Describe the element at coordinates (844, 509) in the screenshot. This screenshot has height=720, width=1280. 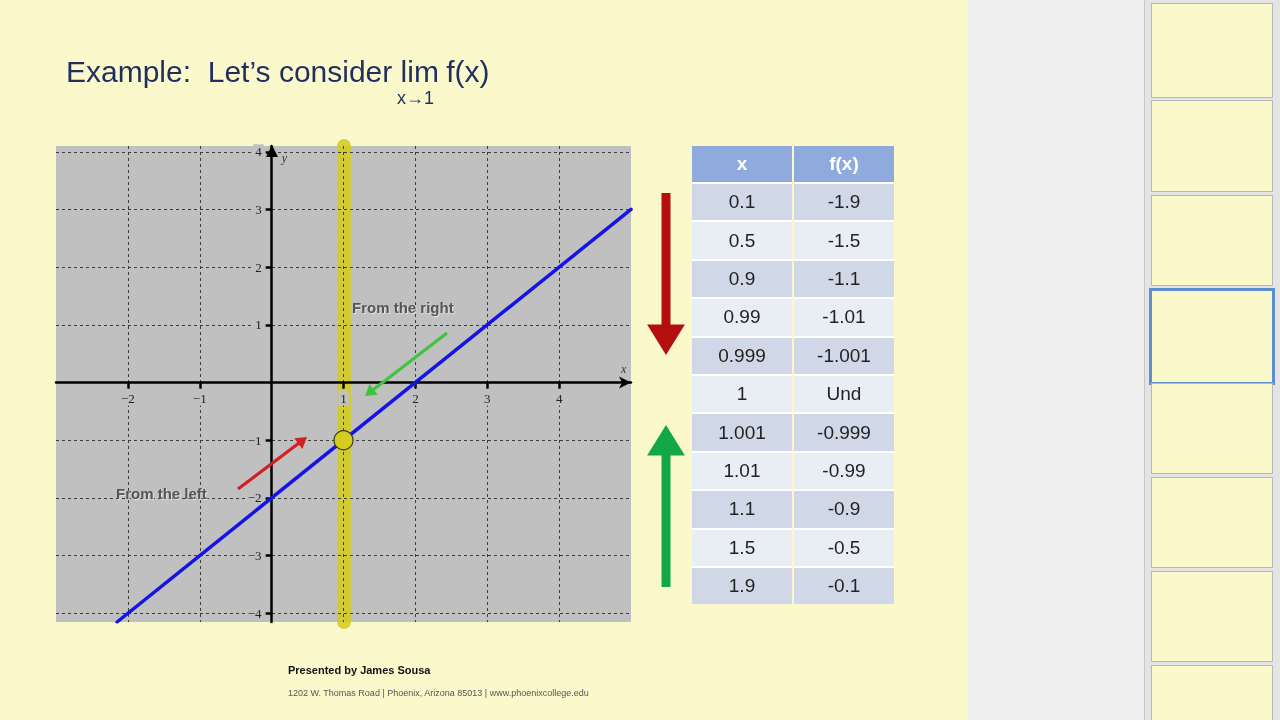
I see `text: -0.9` at that location.